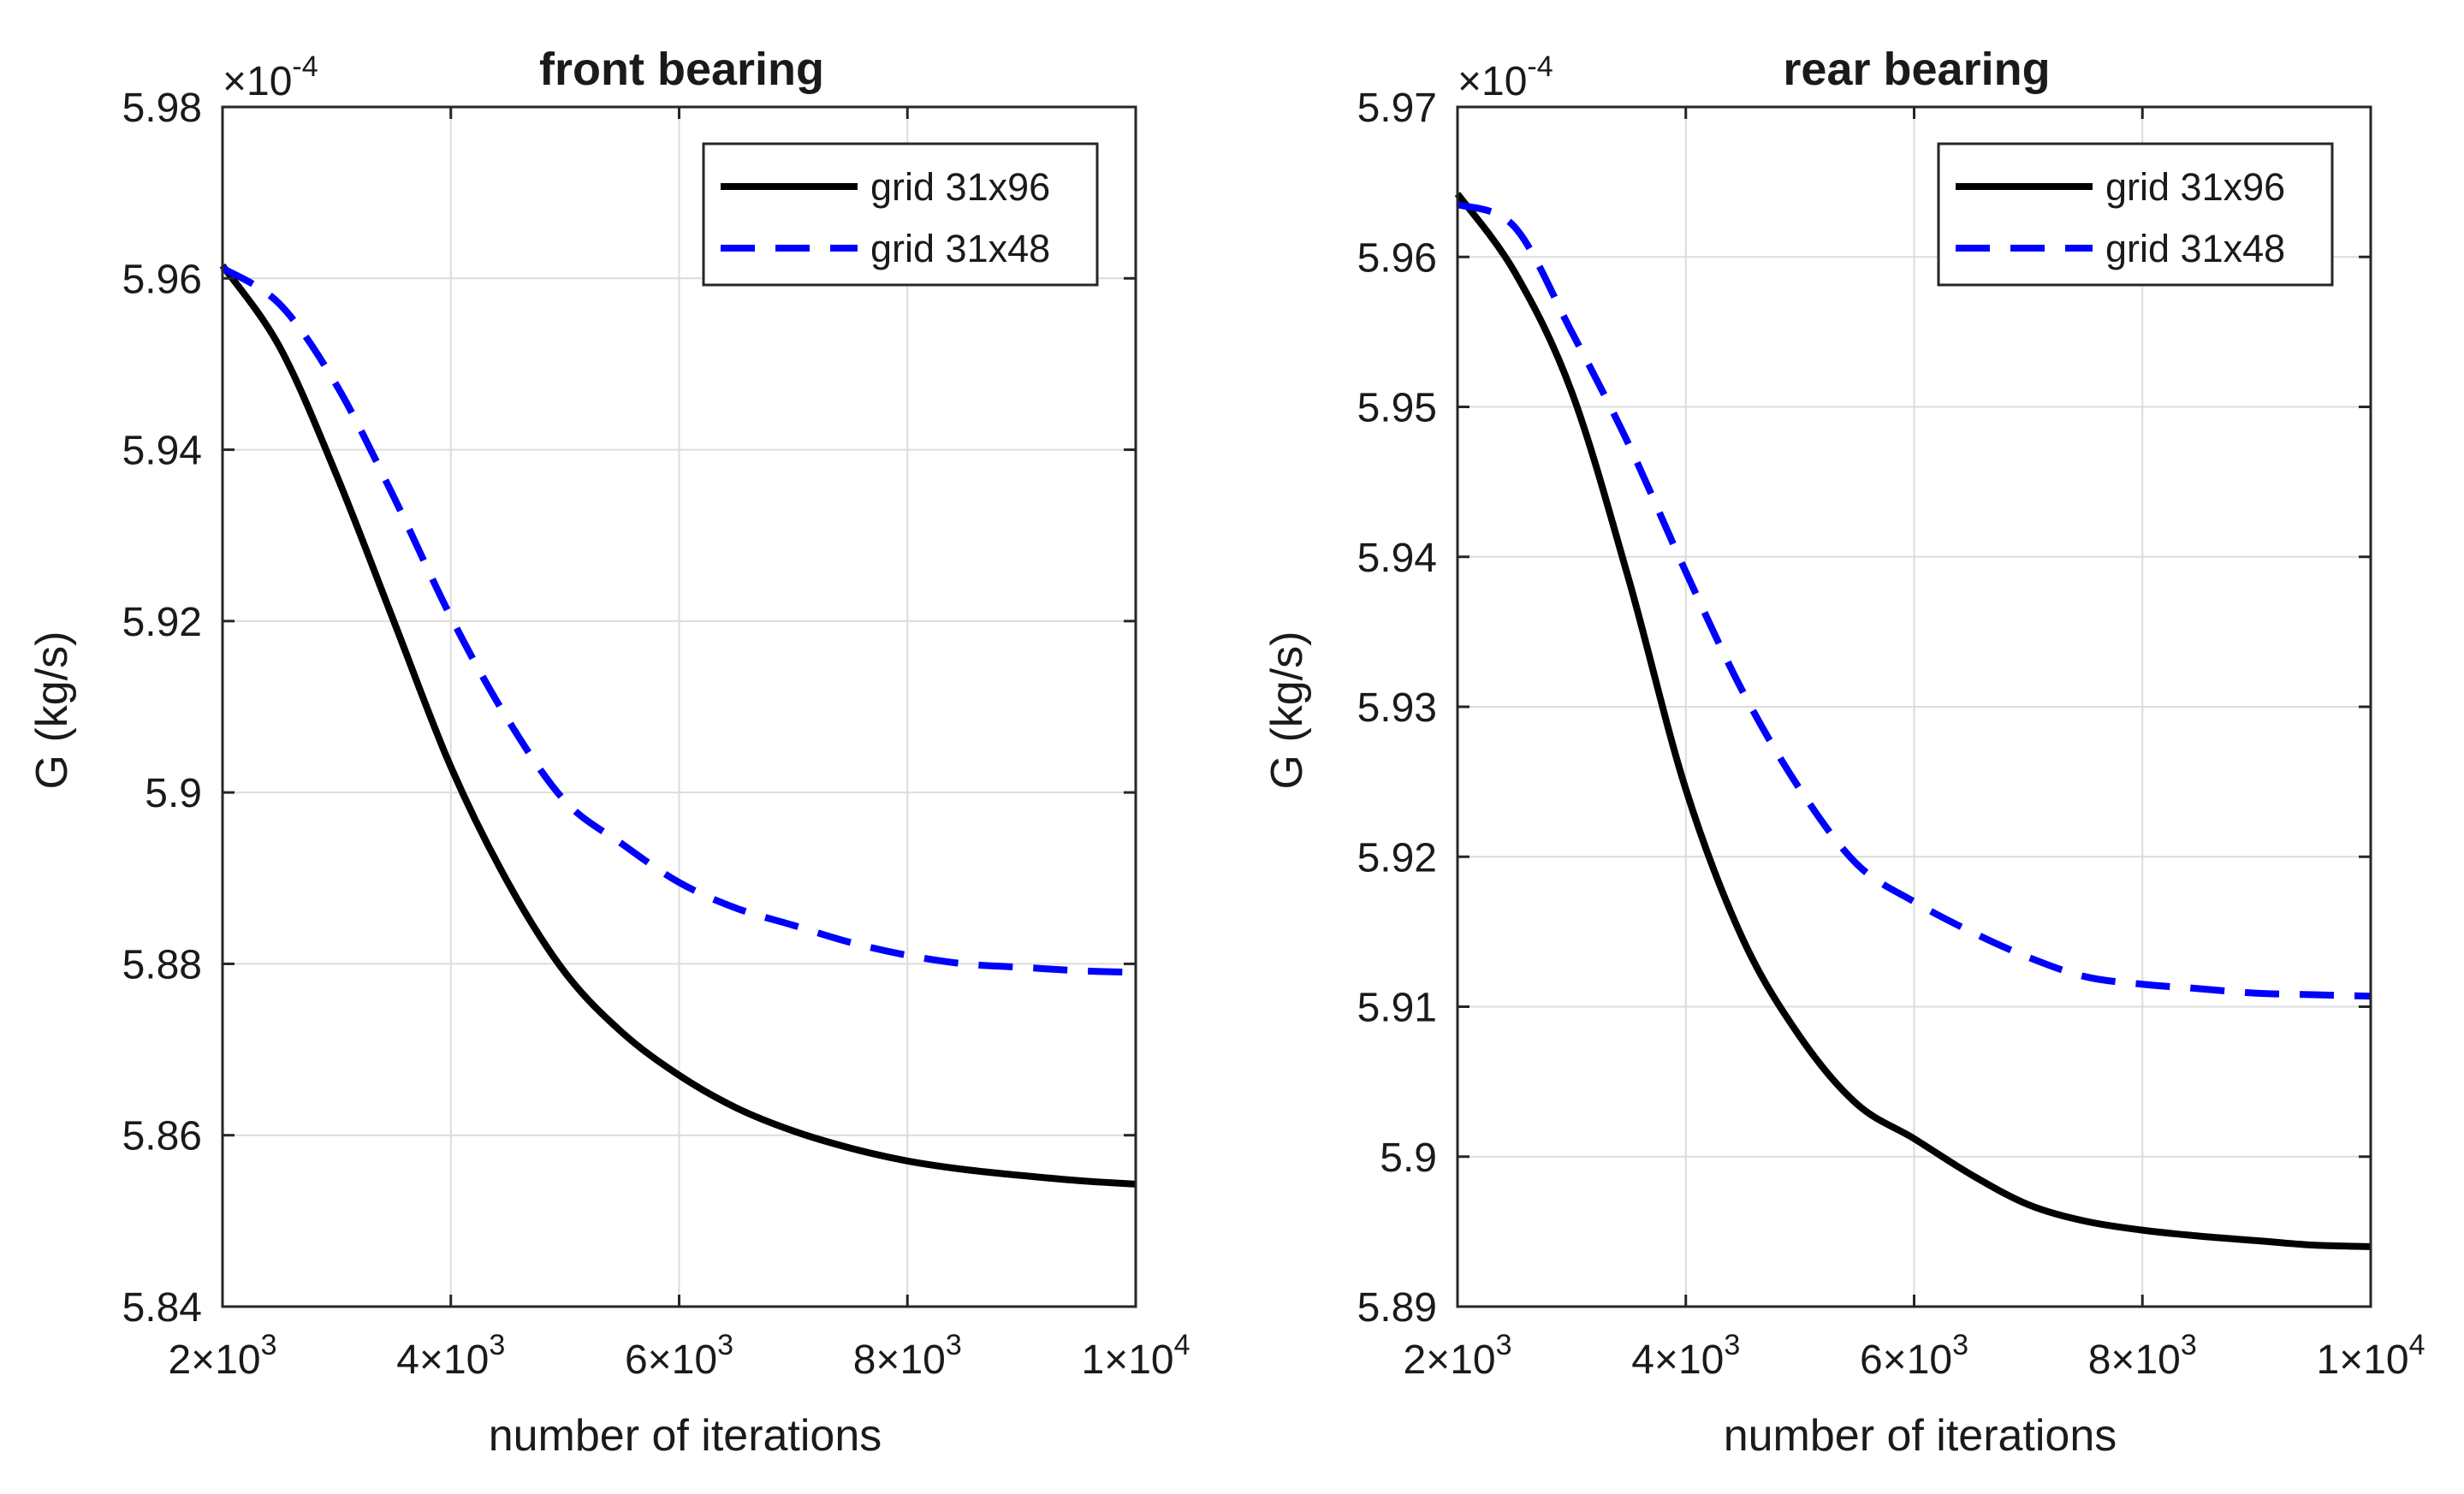 This screenshot has height=1494, width=2464. What do you see at coordinates (162, 1308) in the screenshot?
I see `y-tick-label: 5.84` at bounding box center [162, 1308].